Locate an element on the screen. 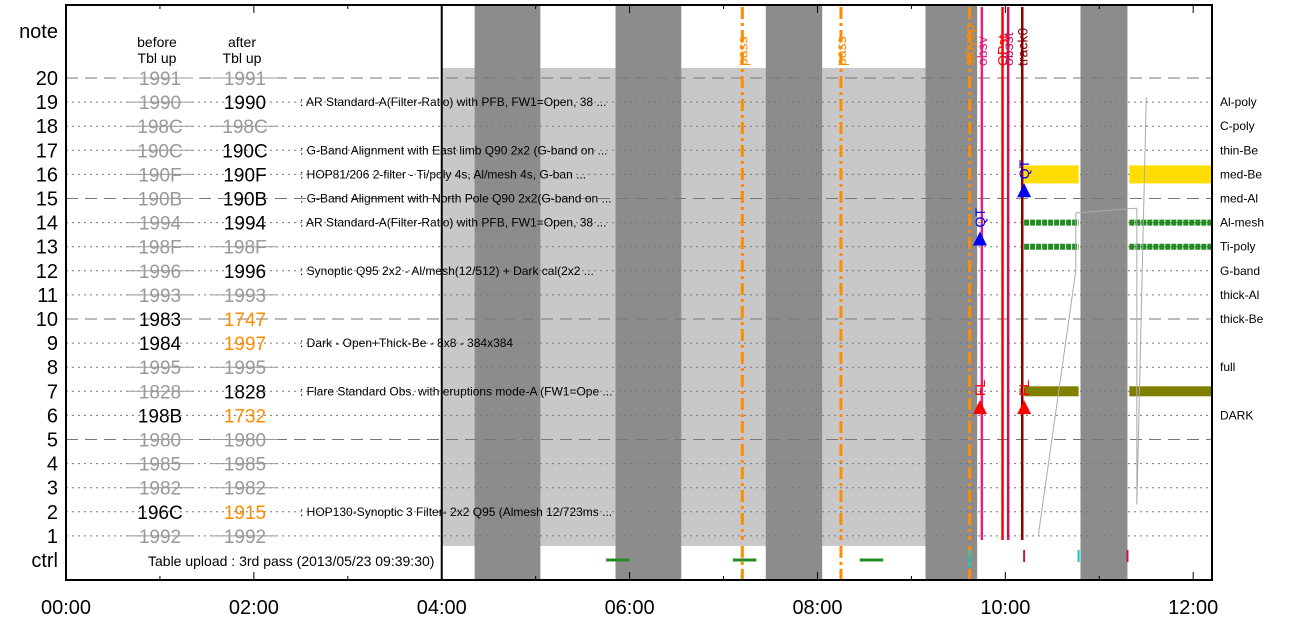 The height and width of the screenshot is (625, 1296). after-program-id: 1747 is located at coordinates (245, 320).